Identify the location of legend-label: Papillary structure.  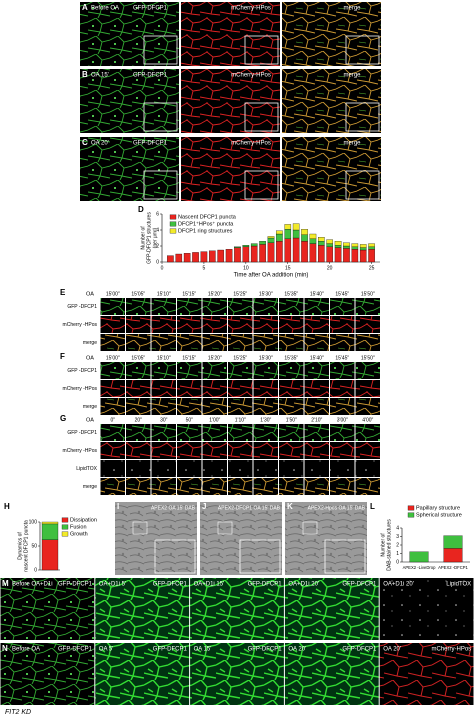
(438, 508).